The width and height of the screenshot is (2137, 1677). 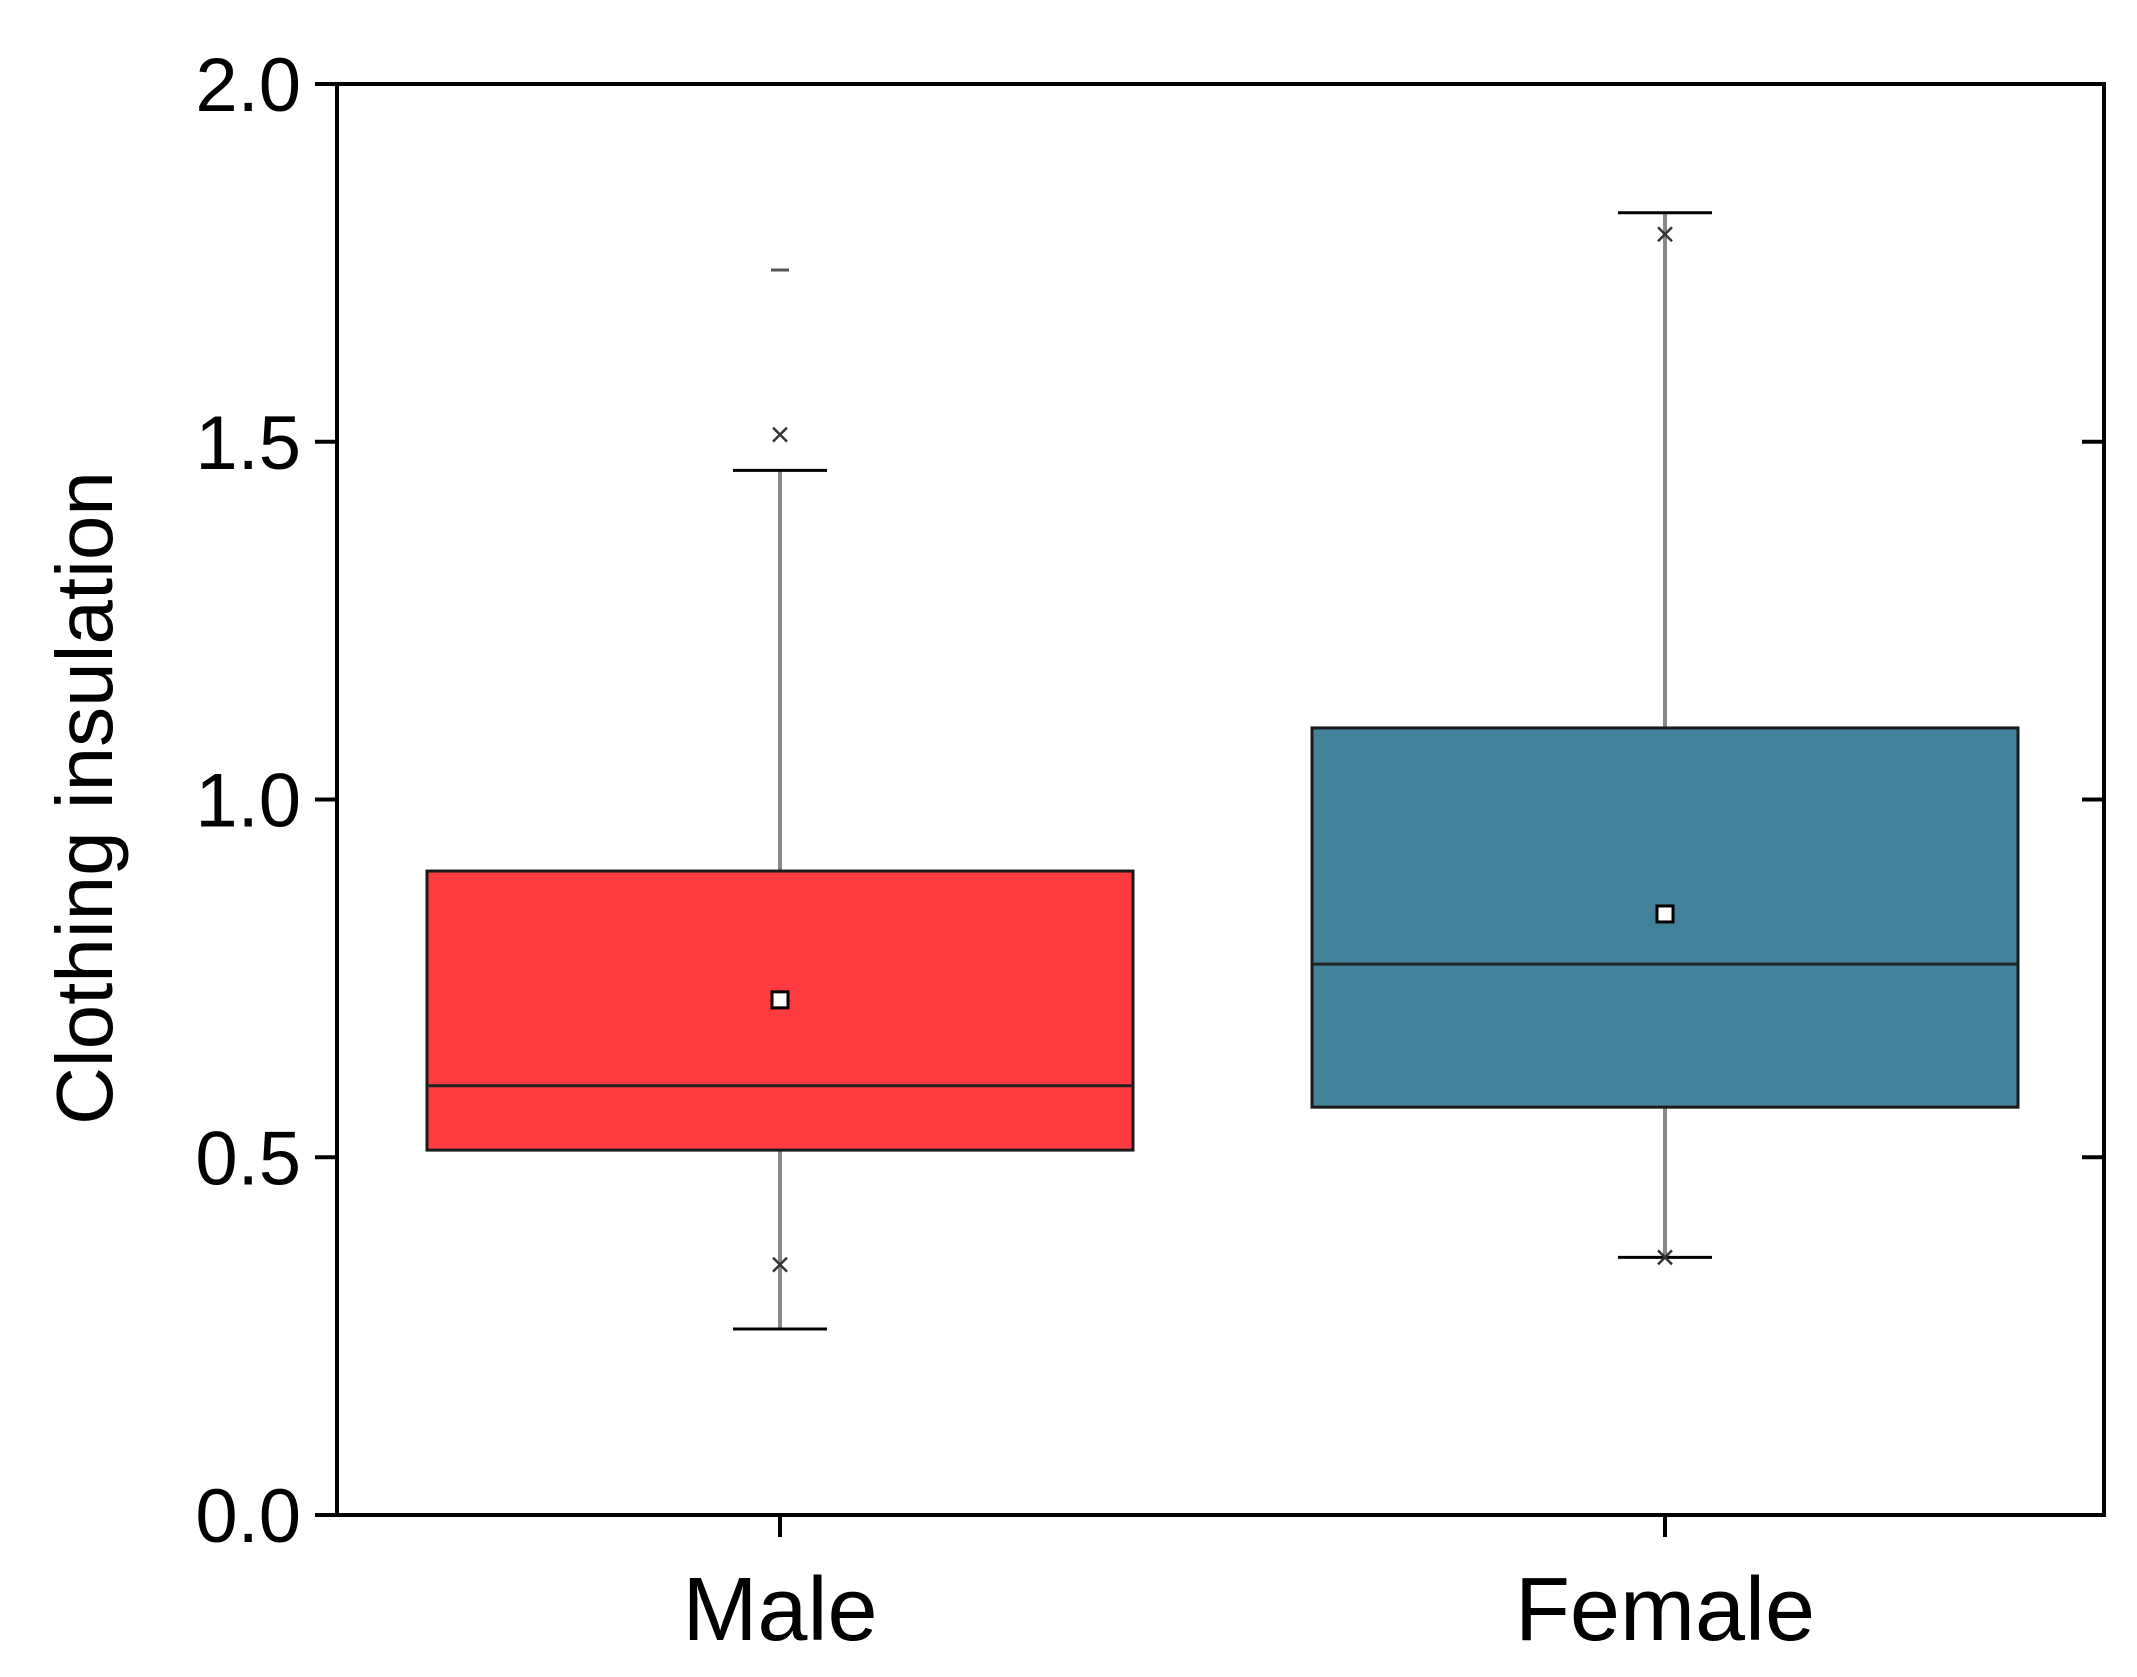 I want to click on x-axis-ticks: Male Female, so click(x=1248, y=1587).